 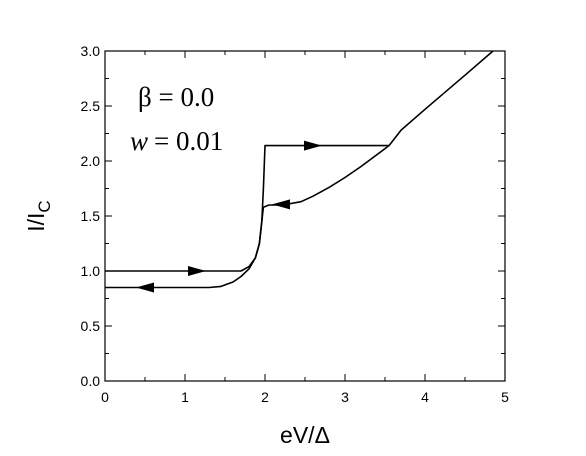 I want to click on x-tick-label: 0, so click(x=105, y=397).